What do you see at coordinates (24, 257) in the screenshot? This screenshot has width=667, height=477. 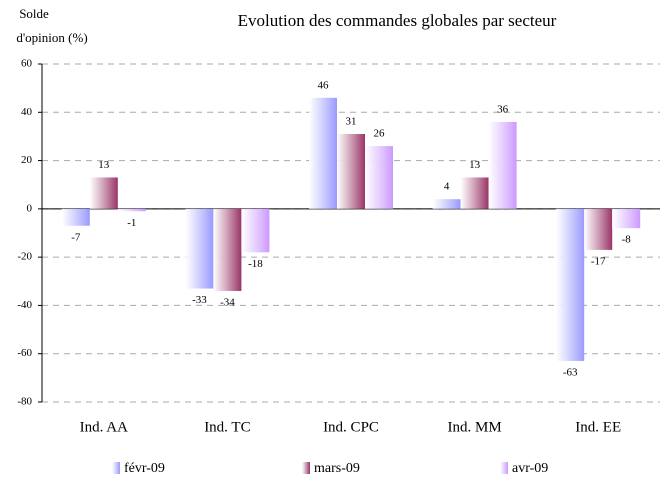 I see `y-tick-label: -20` at bounding box center [24, 257].